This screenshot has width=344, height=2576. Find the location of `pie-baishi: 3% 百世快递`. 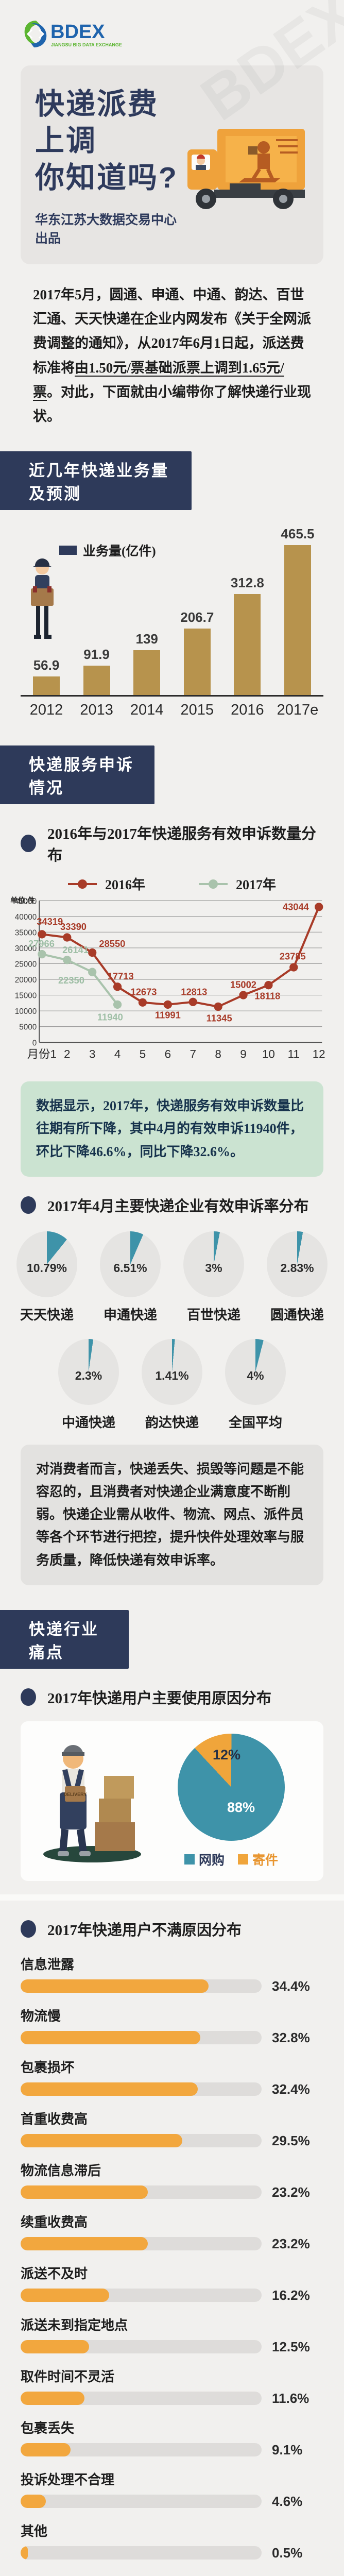

pie-baishi: 3% 百世快递 is located at coordinates (214, 1277).